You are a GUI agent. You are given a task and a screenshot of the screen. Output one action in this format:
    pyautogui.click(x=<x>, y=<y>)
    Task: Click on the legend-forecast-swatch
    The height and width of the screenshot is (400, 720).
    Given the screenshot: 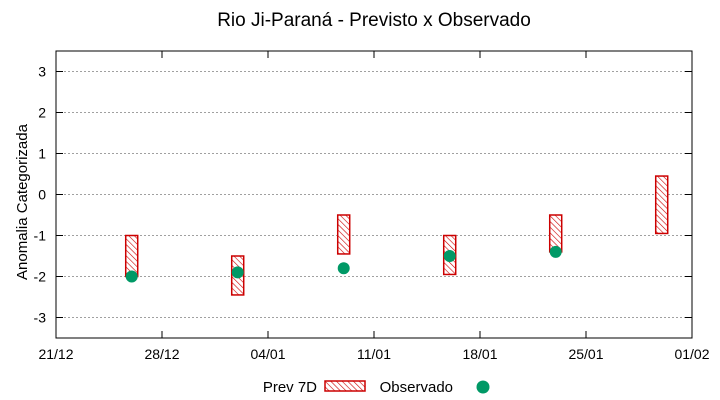 What is the action you would take?
    pyautogui.click(x=345, y=386)
    